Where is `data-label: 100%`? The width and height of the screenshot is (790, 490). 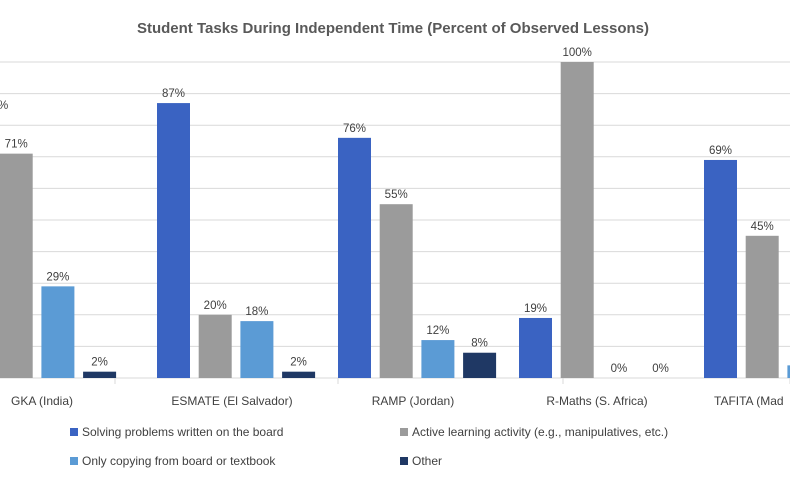
data-label: 100% is located at coordinates (576, 53).